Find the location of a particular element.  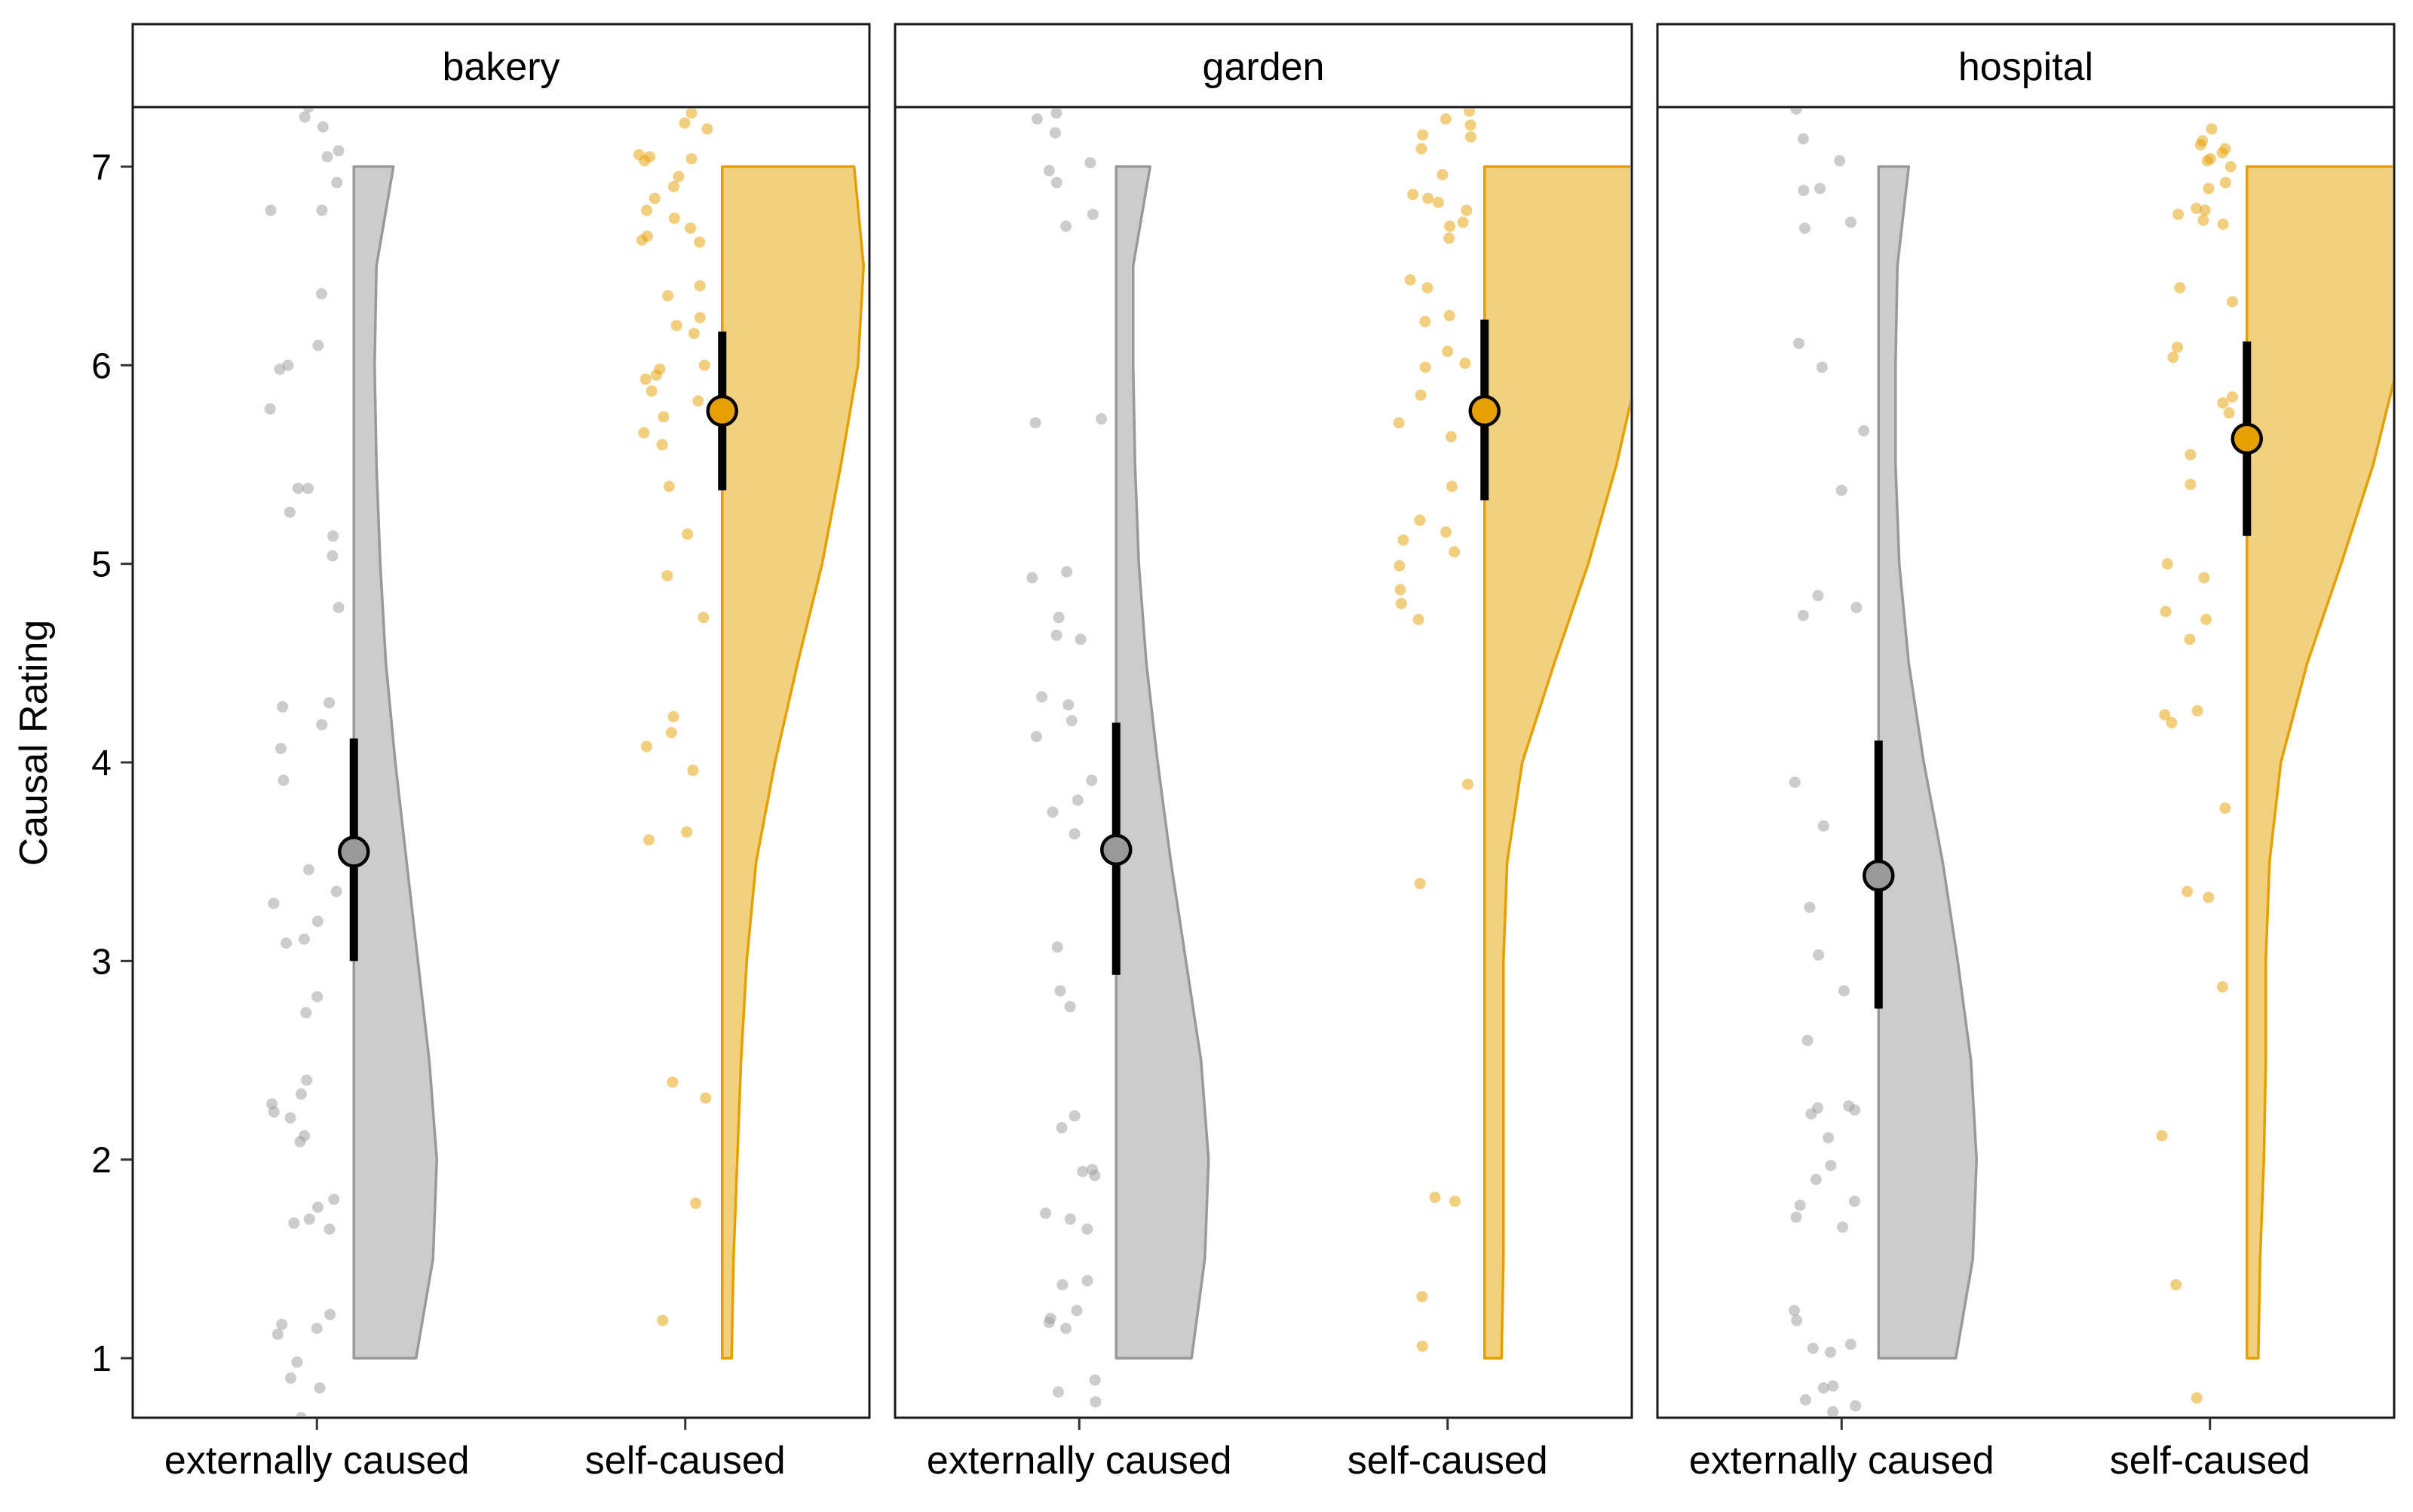

facet-strip is located at coordinates (1263, 66).